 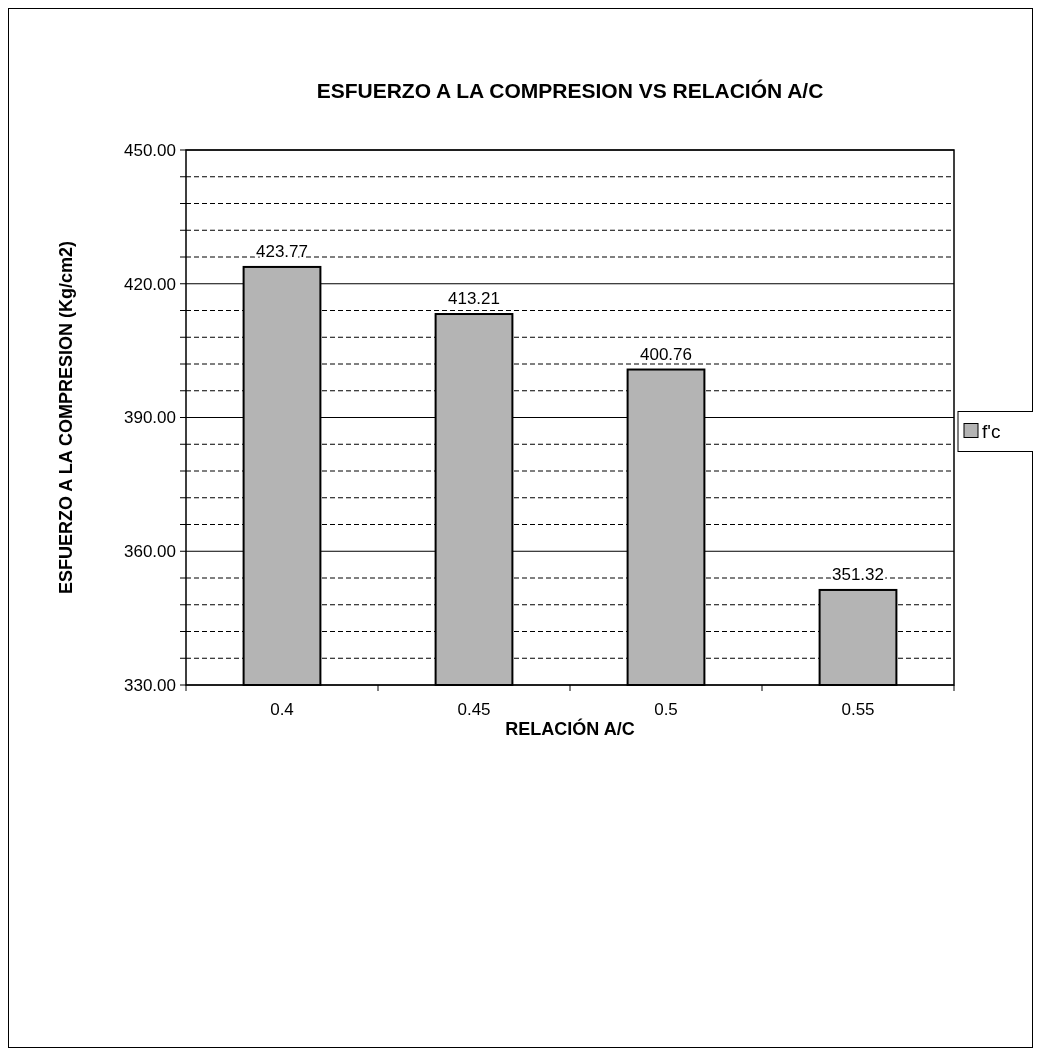 What do you see at coordinates (474, 299) in the screenshot?
I see `data-label: 413.21` at bounding box center [474, 299].